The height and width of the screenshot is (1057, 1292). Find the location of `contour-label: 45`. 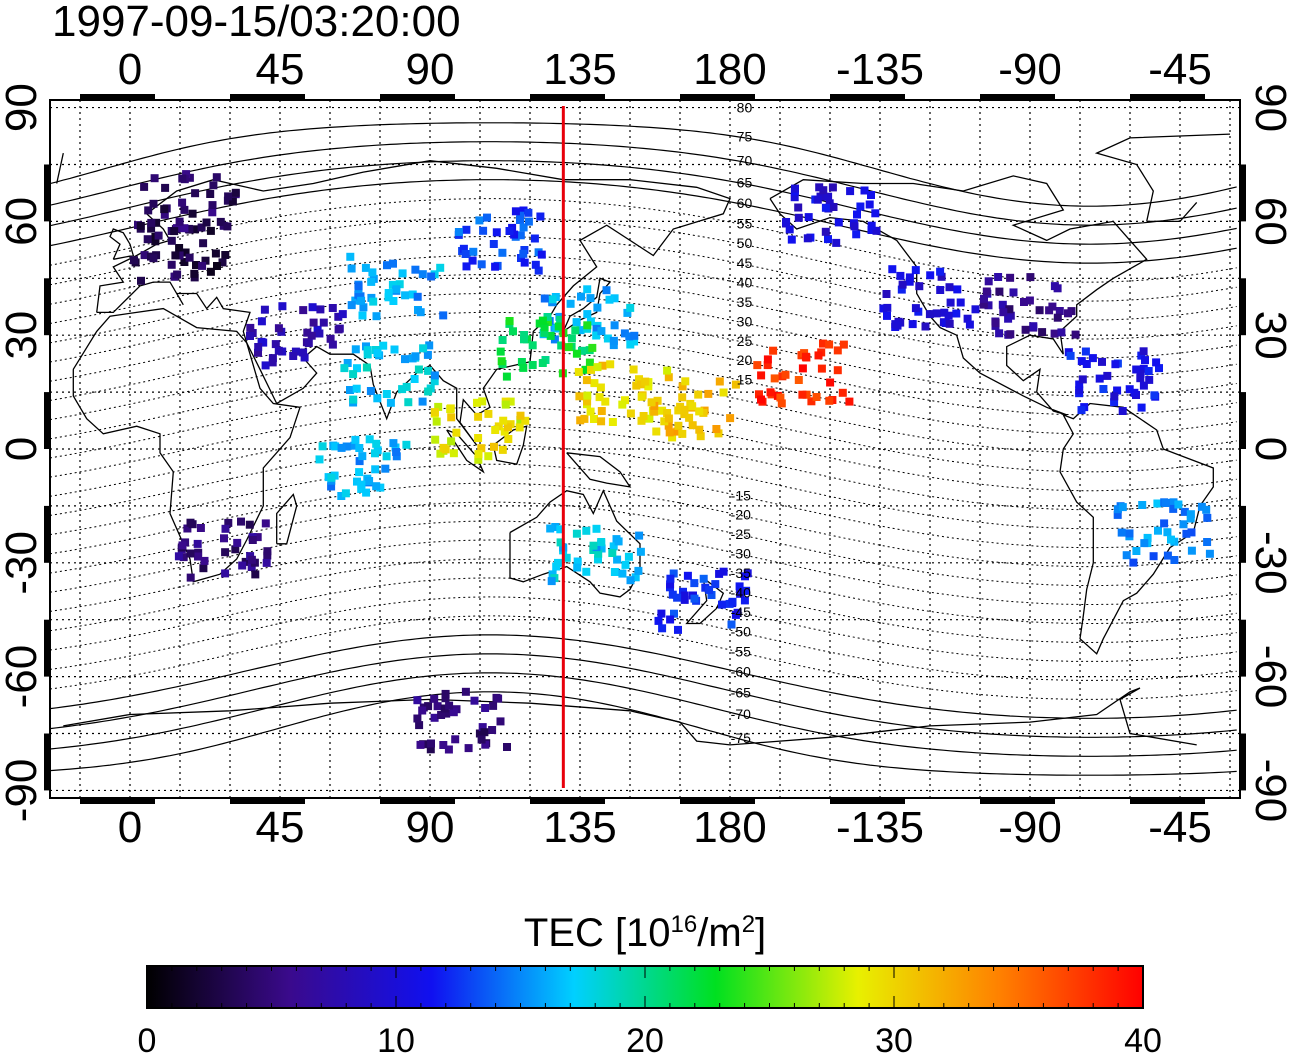

contour-label: 45 is located at coordinates (745, 263).